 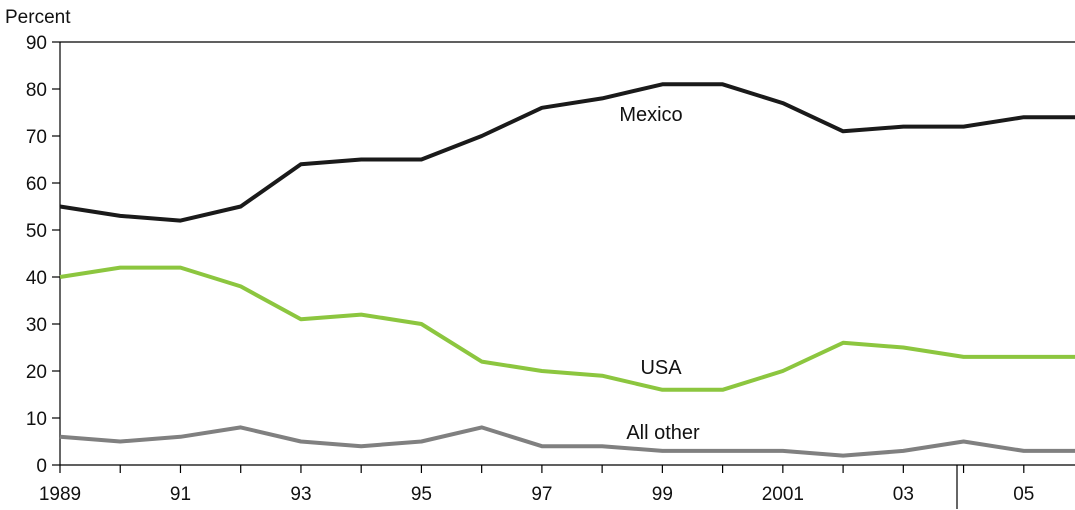 What do you see at coordinates (650, 115) in the screenshot?
I see `series-label-mexico: Mexico` at bounding box center [650, 115].